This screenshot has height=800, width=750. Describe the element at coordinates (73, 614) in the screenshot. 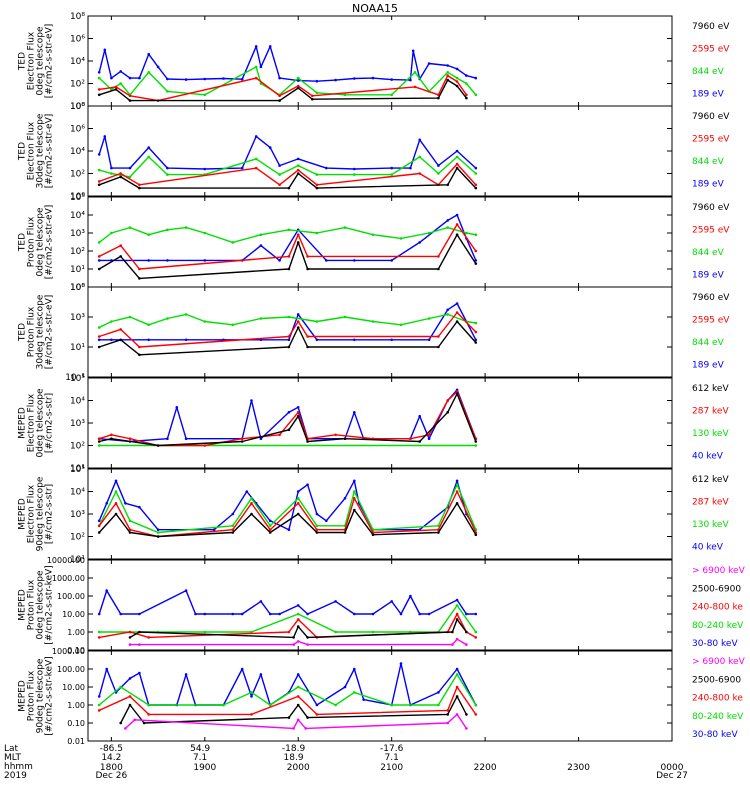

I see `y-tick-label: 10.00` at that location.